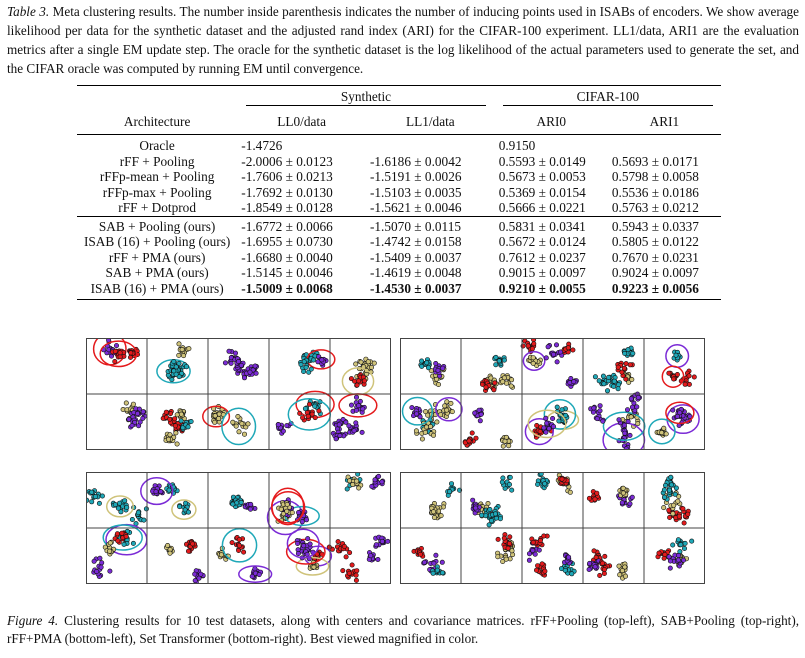  What do you see at coordinates (287, 207) in the screenshot?
I see `cell-ll0: -1.8549 ± 0.0128` at bounding box center [287, 207].